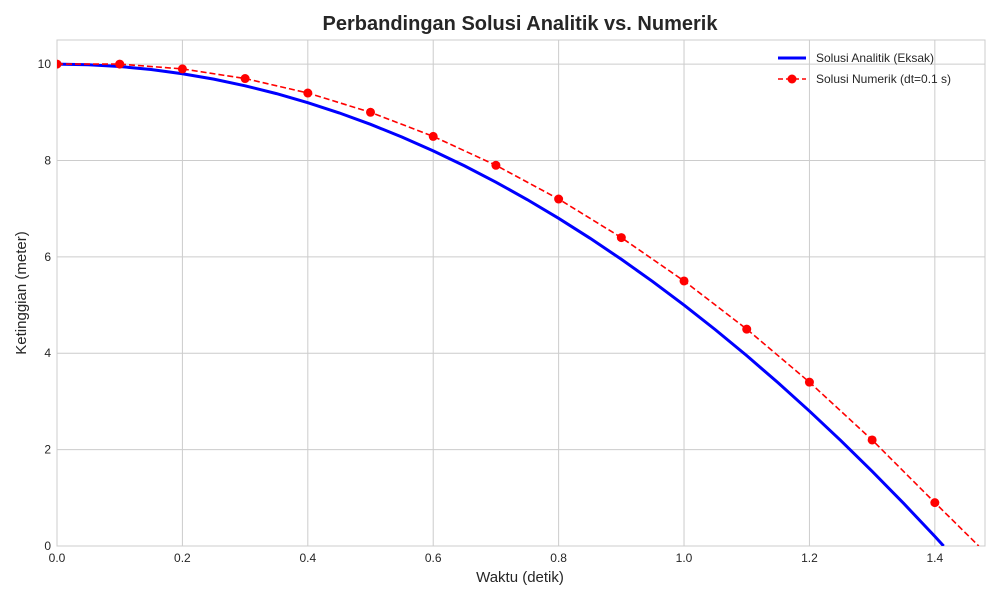  Describe the element at coordinates (809, 558) in the screenshot. I see `x-tick-label: 1.2` at that location.